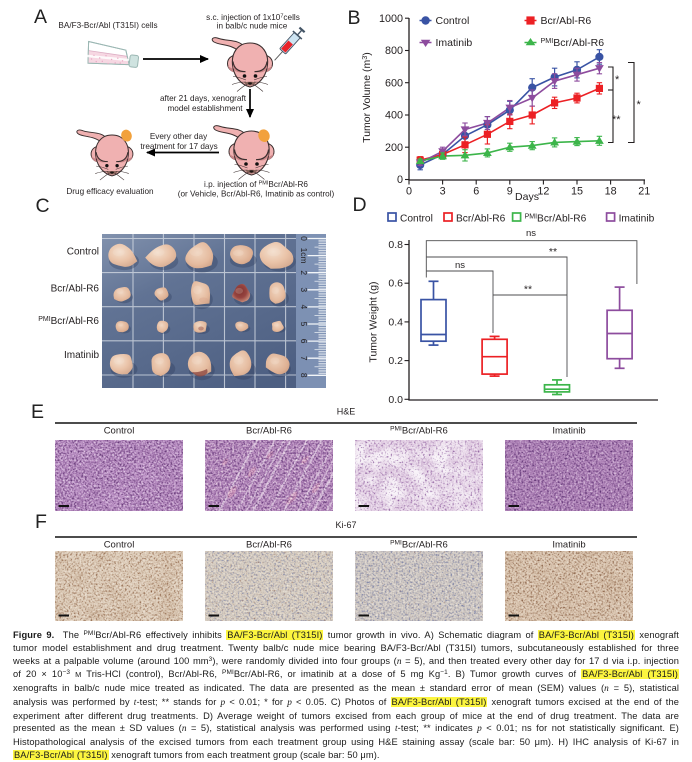 Image resolution: width=692 pixels, height=762 pixels. Describe the element at coordinates (611, 192) in the screenshot. I see `svg-text: 18` at that location.